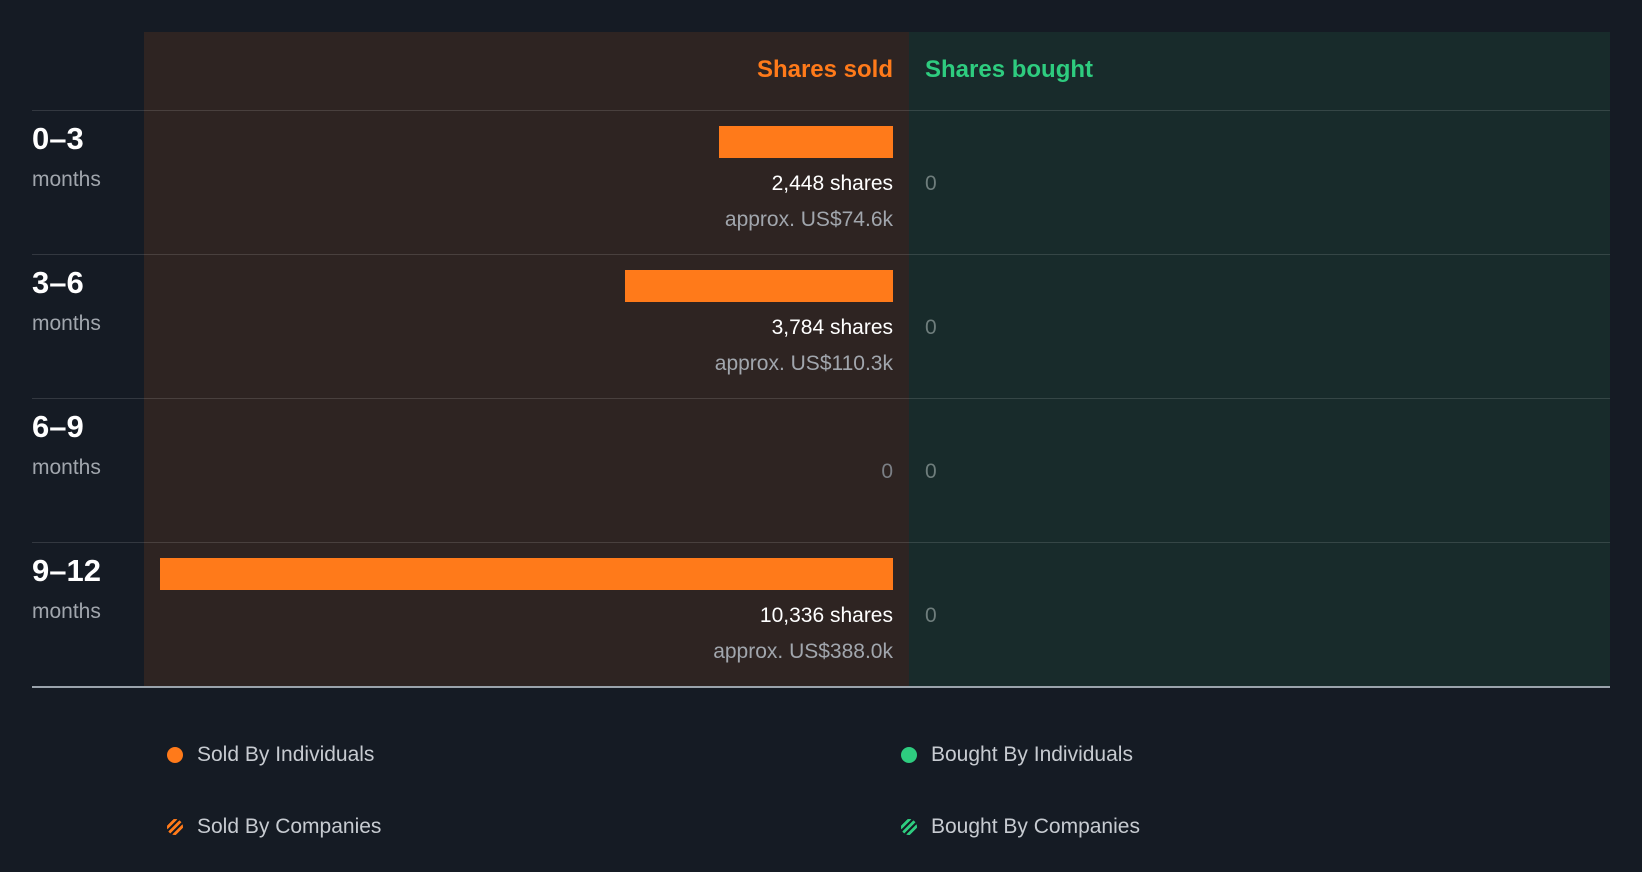 The image size is (1642, 872). What do you see at coordinates (909, 755) in the screenshot?
I see `green-dot-icon` at bounding box center [909, 755].